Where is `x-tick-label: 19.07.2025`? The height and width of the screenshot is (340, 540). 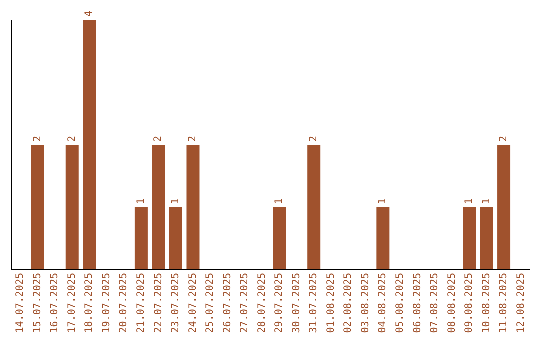
x-tick-label: 19.07.2025 is located at coordinates (106, 303).